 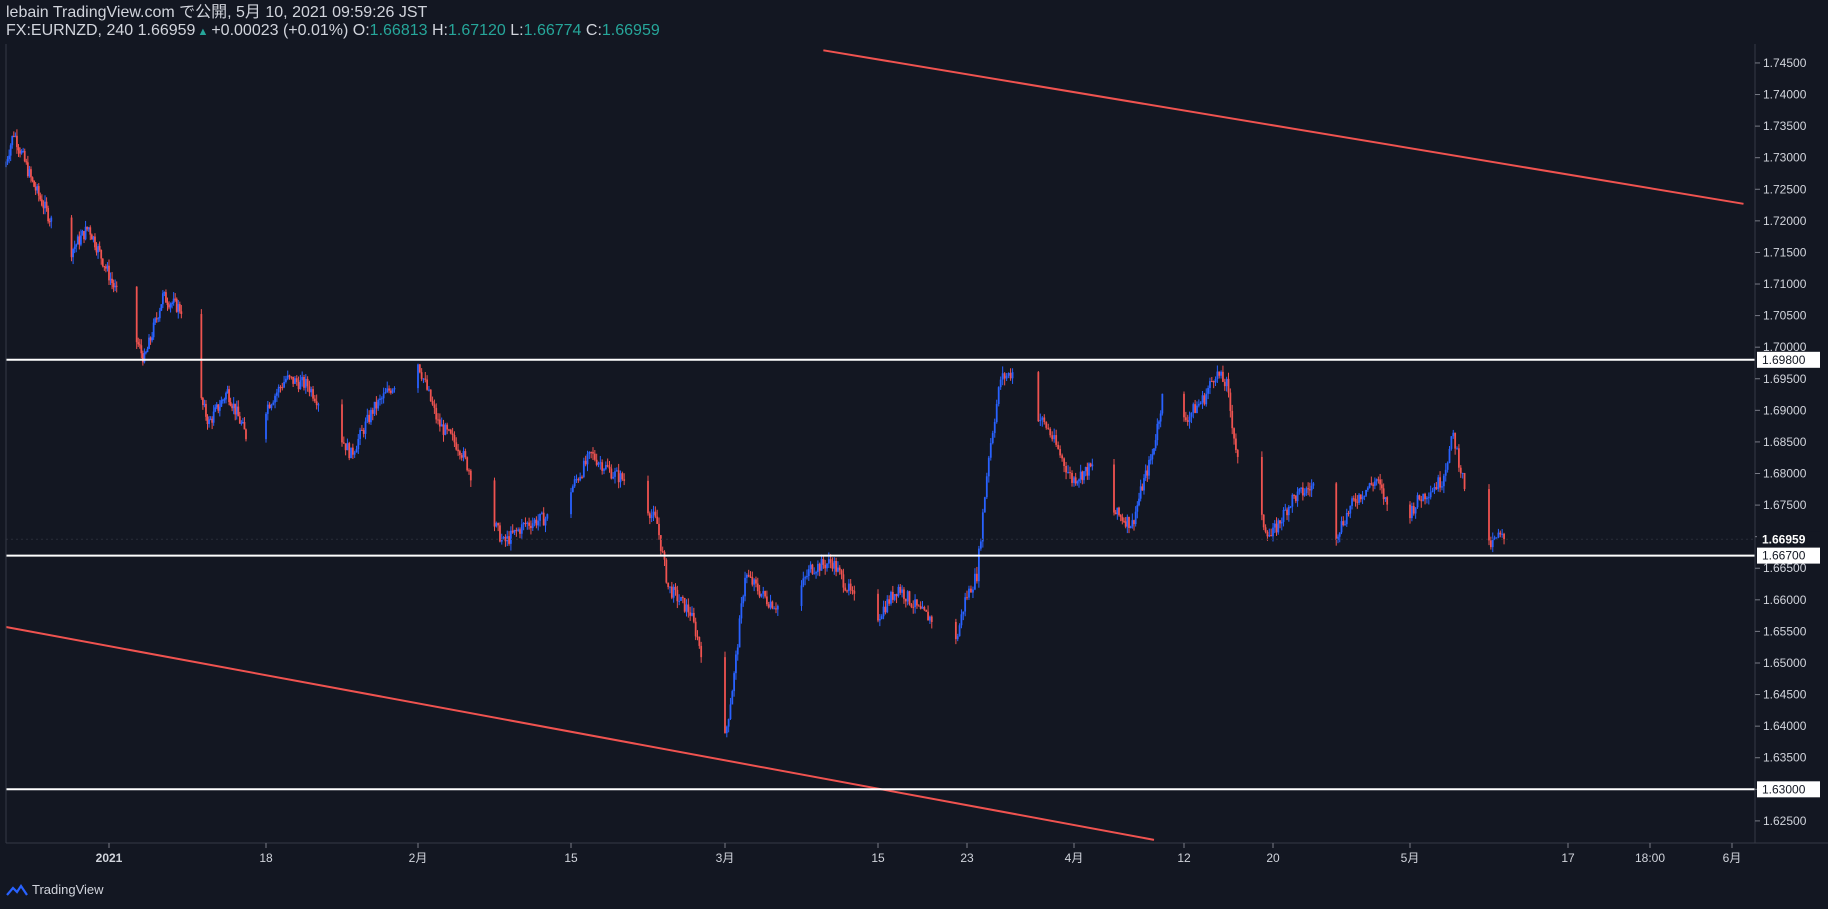 What do you see at coordinates (166, 30) in the screenshot?
I see `last-price: 1.66959` at bounding box center [166, 30].